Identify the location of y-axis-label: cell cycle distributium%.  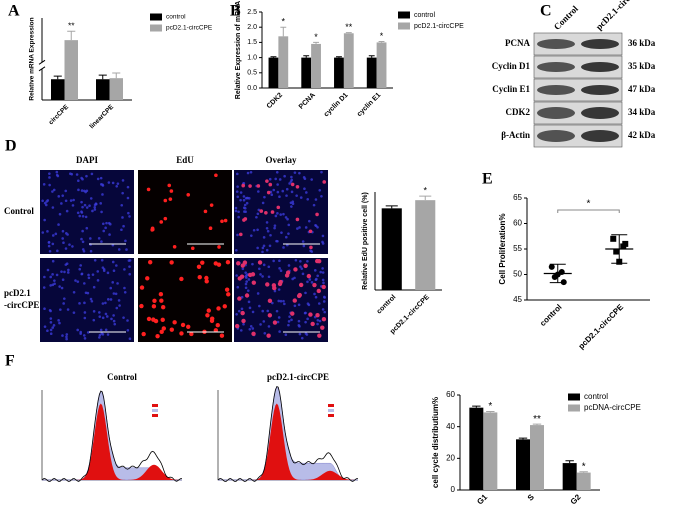
(435, 442).